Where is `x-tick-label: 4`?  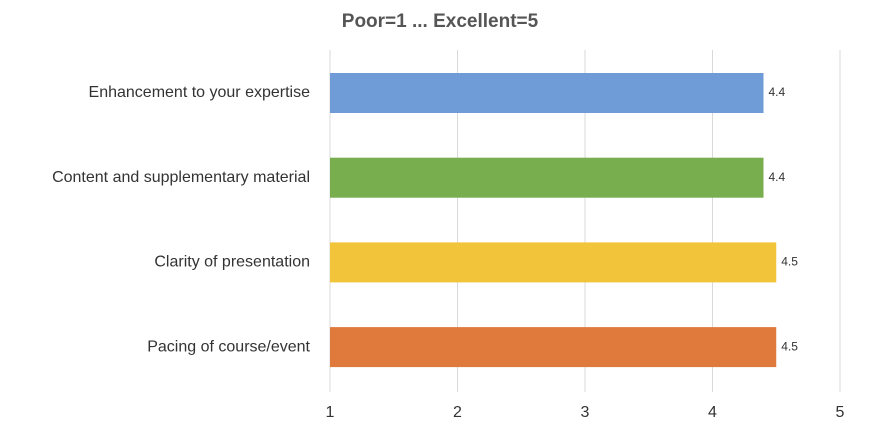
x-tick-label: 4 is located at coordinates (712, 412).